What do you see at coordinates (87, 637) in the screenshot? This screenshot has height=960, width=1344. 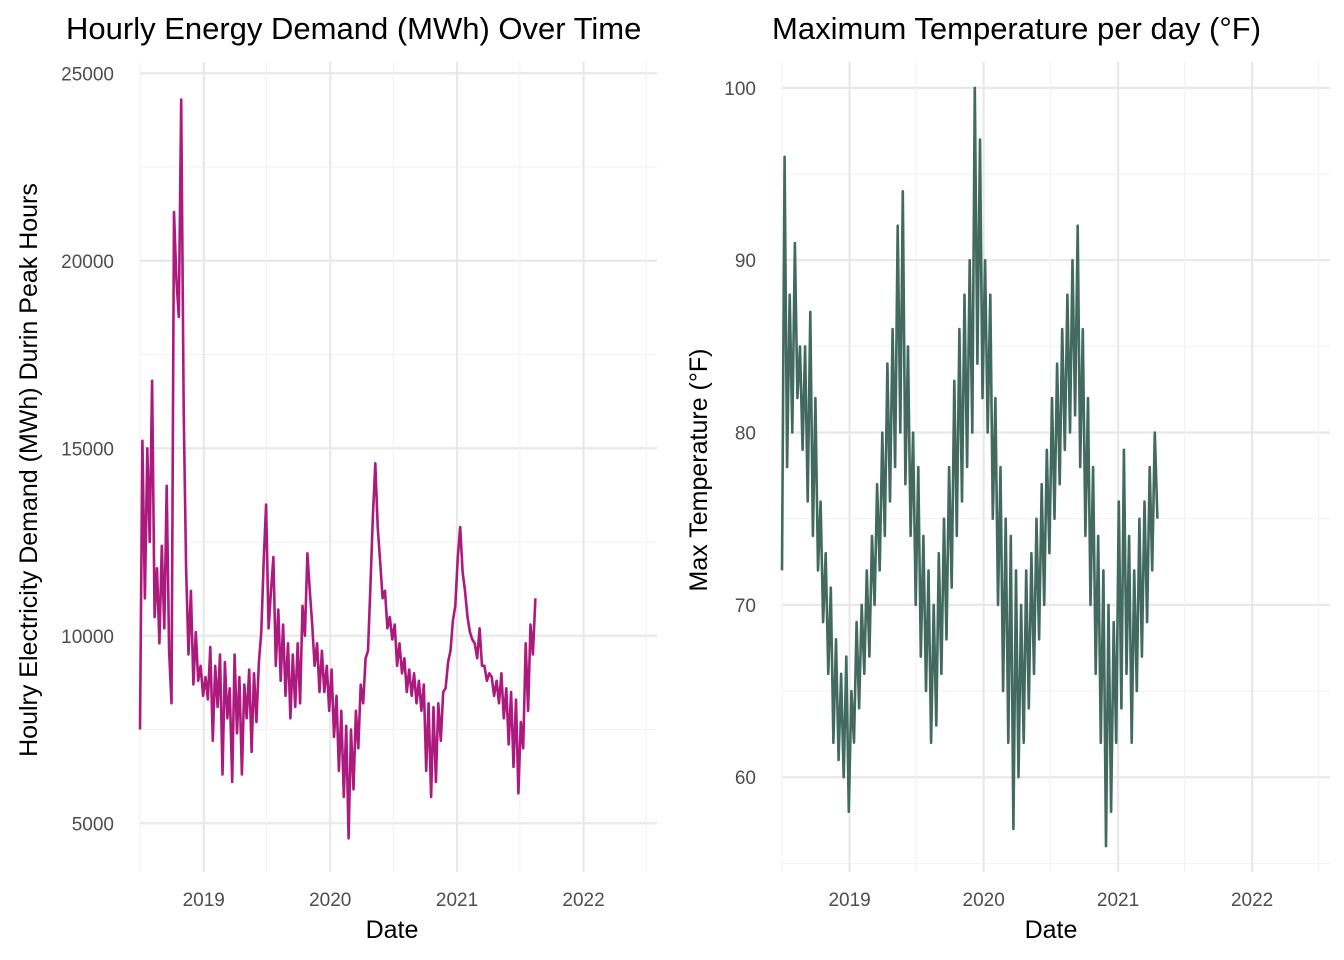 I see `y-tick-label: 10000` at bounding box center [87, 637].